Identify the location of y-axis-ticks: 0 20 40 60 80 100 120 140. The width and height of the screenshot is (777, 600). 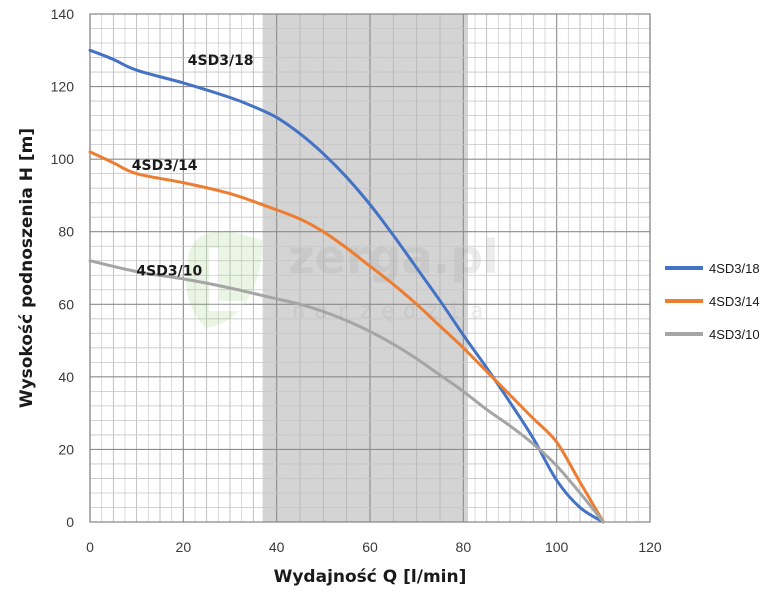
(63, 268).